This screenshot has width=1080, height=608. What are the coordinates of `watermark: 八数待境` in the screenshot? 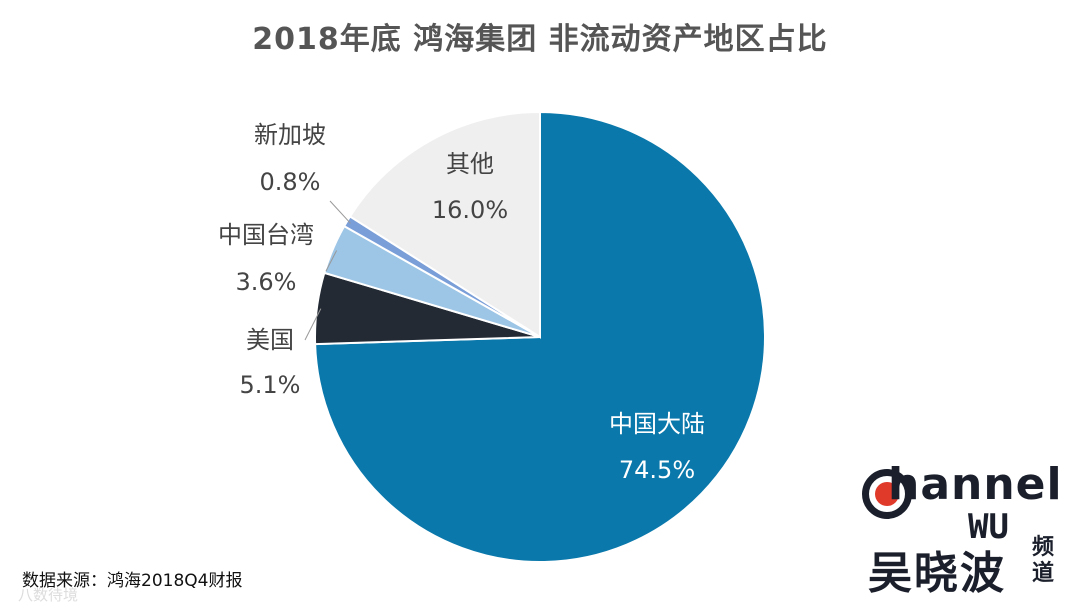 It's located at (48, 595).